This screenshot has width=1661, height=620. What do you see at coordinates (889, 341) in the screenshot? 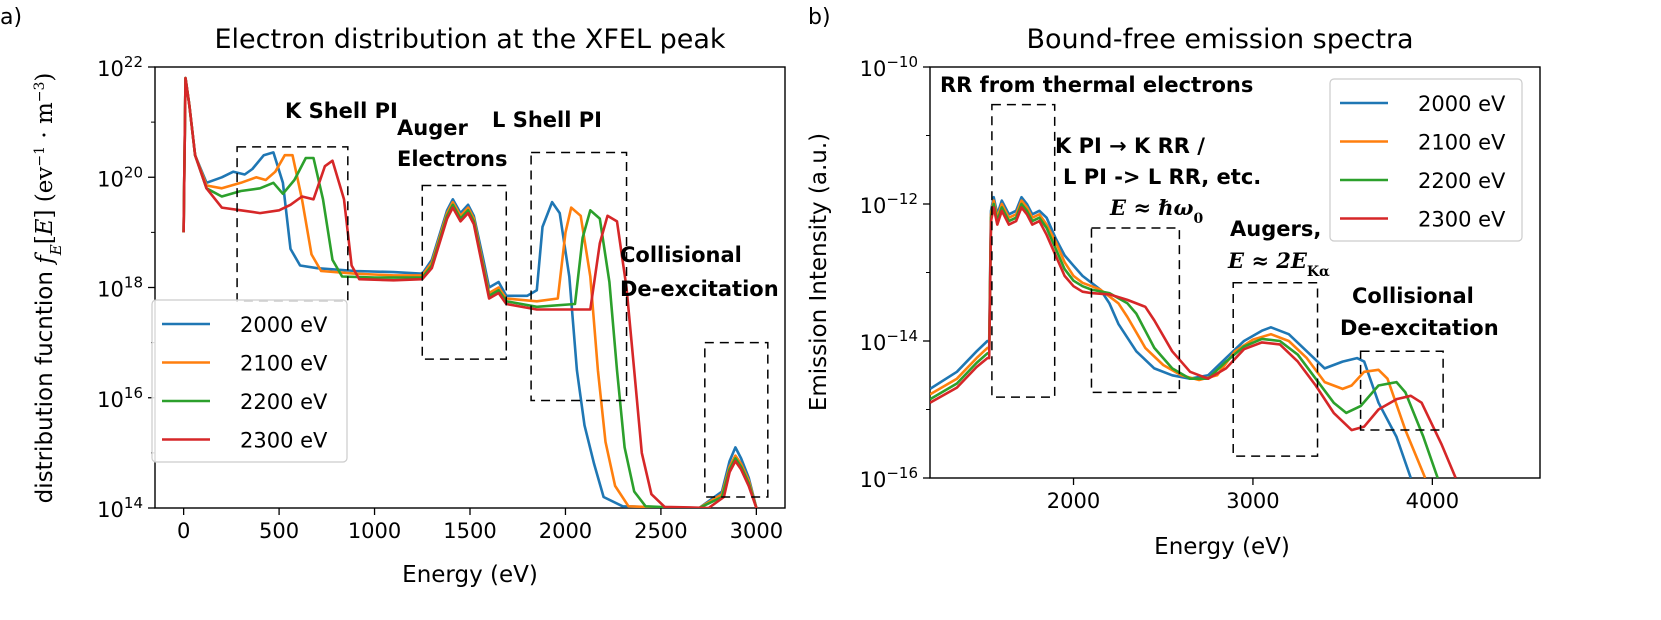
I see `y-tick-label: 10−14` at bounding box center [889, 341].